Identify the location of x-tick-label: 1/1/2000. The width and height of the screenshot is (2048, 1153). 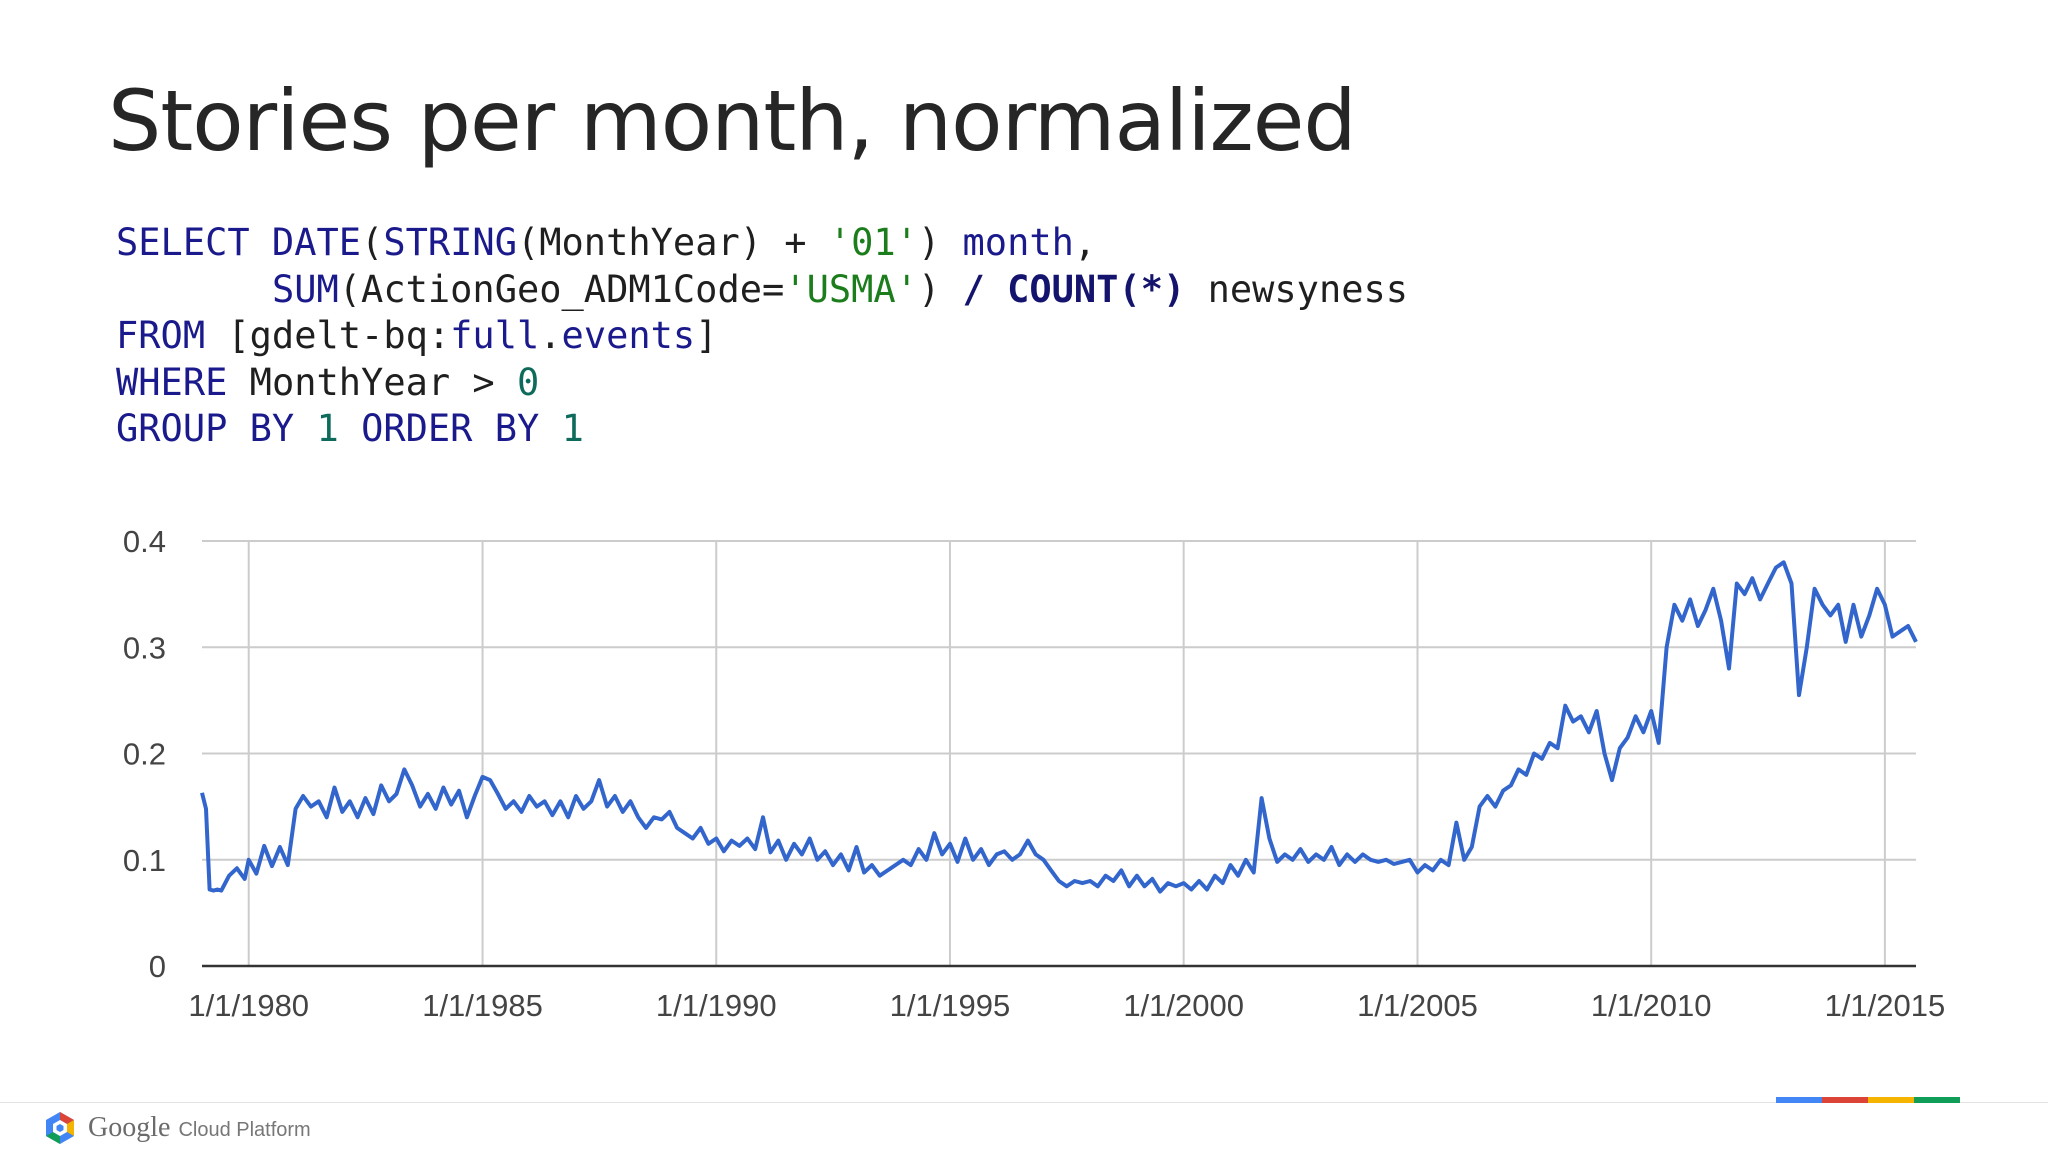
(1183, 1005).